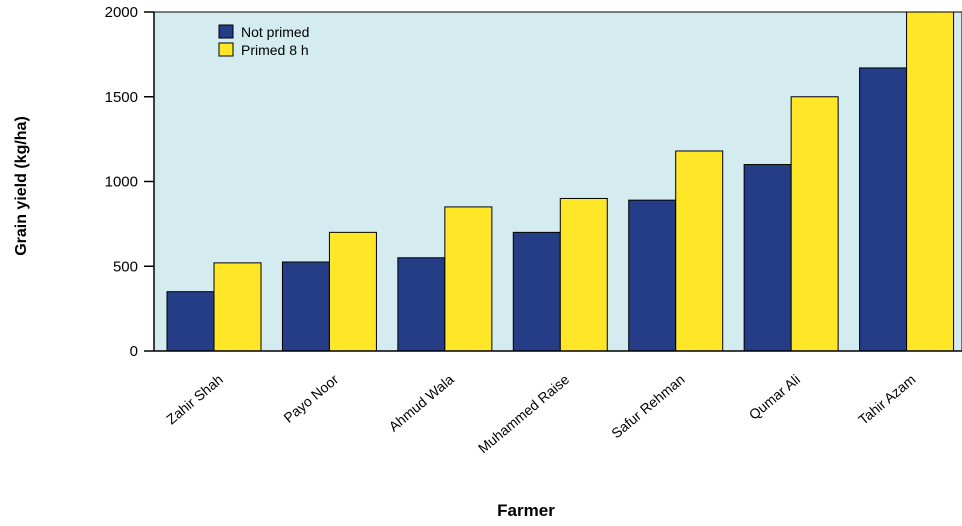 The width and height of the screenshot is (962, 526). Describe the element at coordinates (121, 12) in the screenshot. I see `y-tick-label-2000: 2000` at that location.